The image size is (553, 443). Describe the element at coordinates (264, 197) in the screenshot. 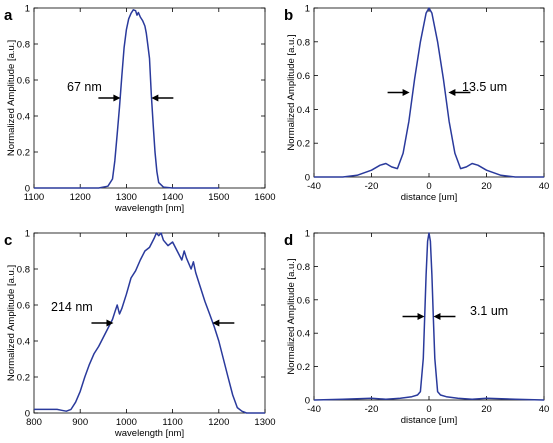

I see `x-tick-label: 1600` at that location.